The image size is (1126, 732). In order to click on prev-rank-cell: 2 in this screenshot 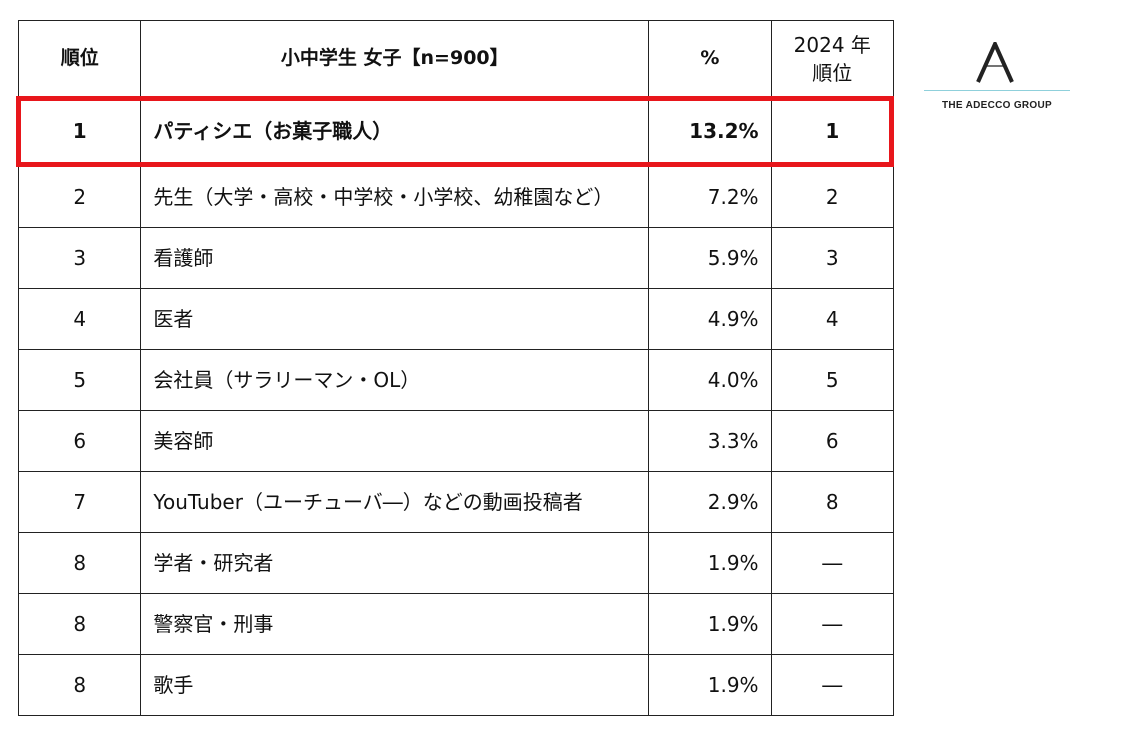, I will do `click(832, 197)`.